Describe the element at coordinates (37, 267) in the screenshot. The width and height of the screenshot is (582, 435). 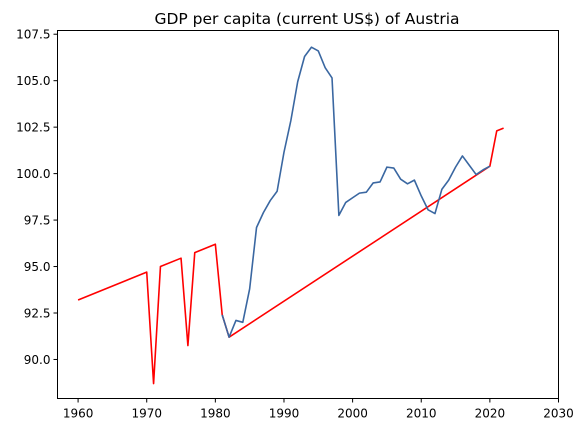
I see `y-tick-label-2: 95.0` at that location.